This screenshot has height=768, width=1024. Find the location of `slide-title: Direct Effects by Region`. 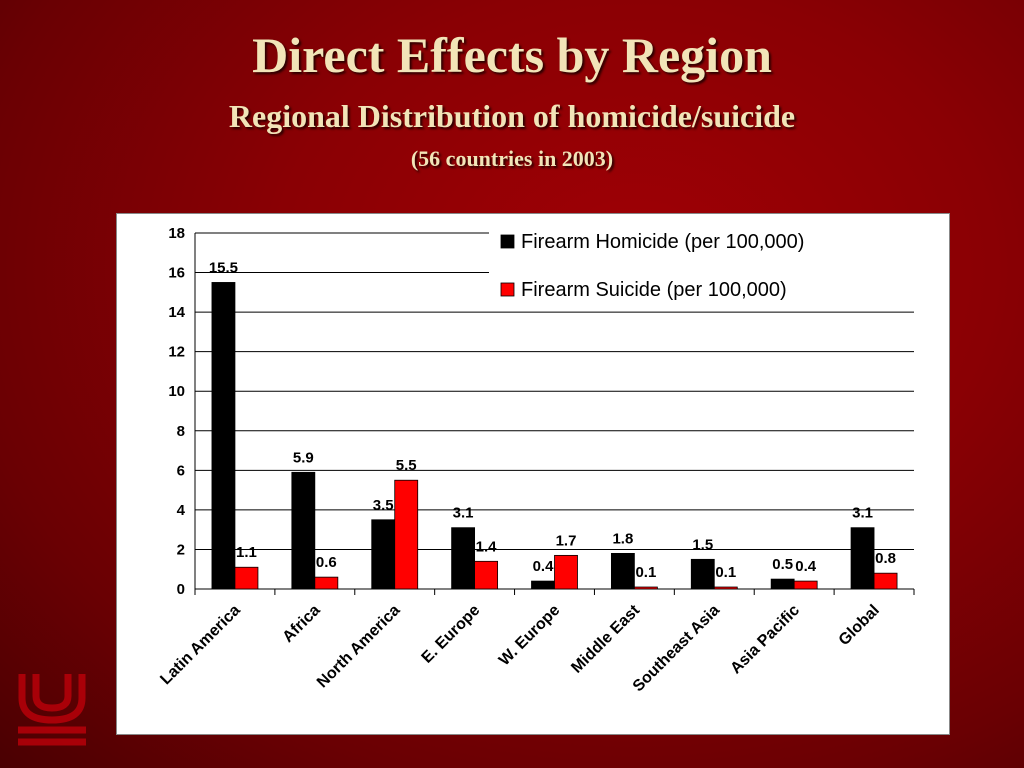

slide-title: Direct Effects by Region is located at coordinates (512, 55).